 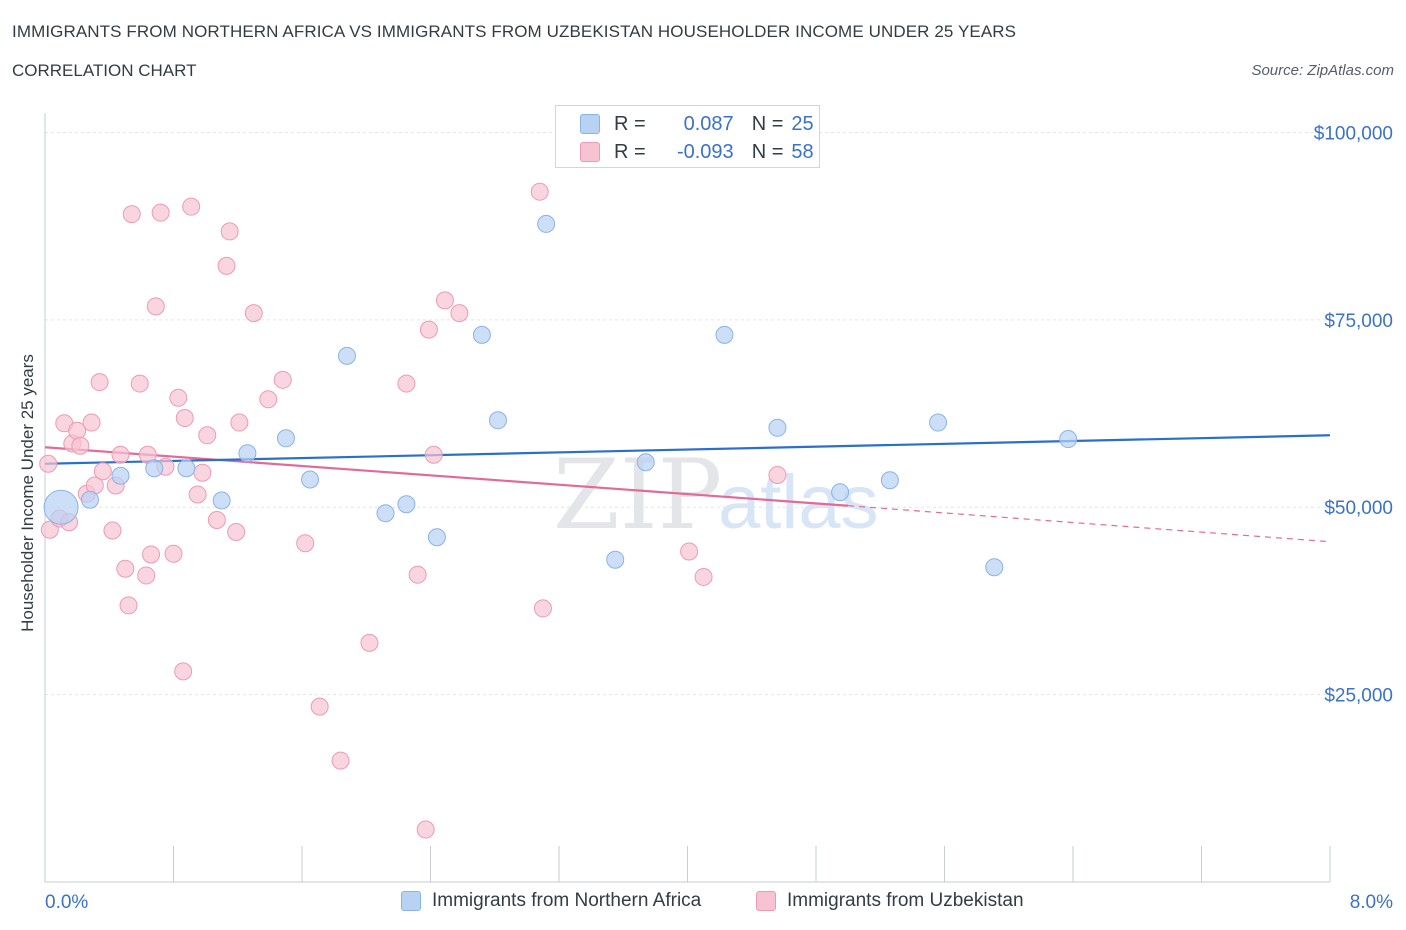 What do you see at coordinates (1353, 414) in the screenshot?
I see `y-tick-labels: $25,000 $50,000 $75,000 $100,000` at bounding box center [1353, 414].